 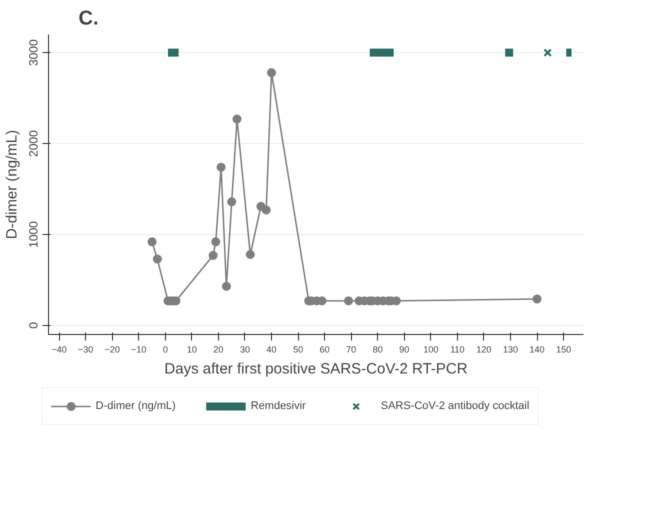 What do you see at coordinates (455, 406) in the screenshot?
I see `legend-label: SARS-CoV-2 antibody cocktail` at bounding box center [455, 406].